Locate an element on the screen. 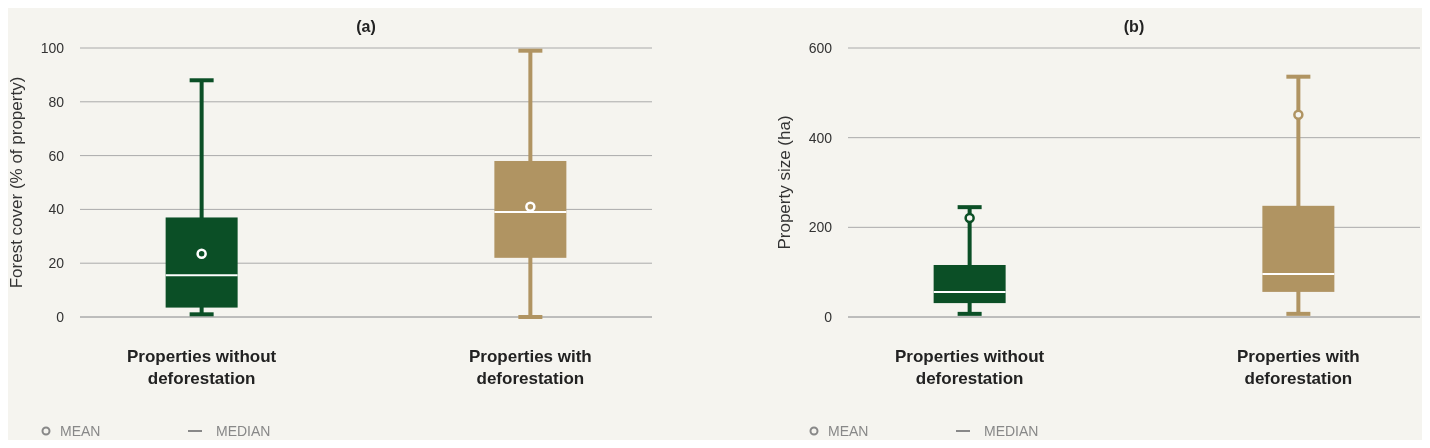 Image resolution: width=1430 pixels, height=448 pixels. y-tick-label: 60 is located at coordinates (56, 155).